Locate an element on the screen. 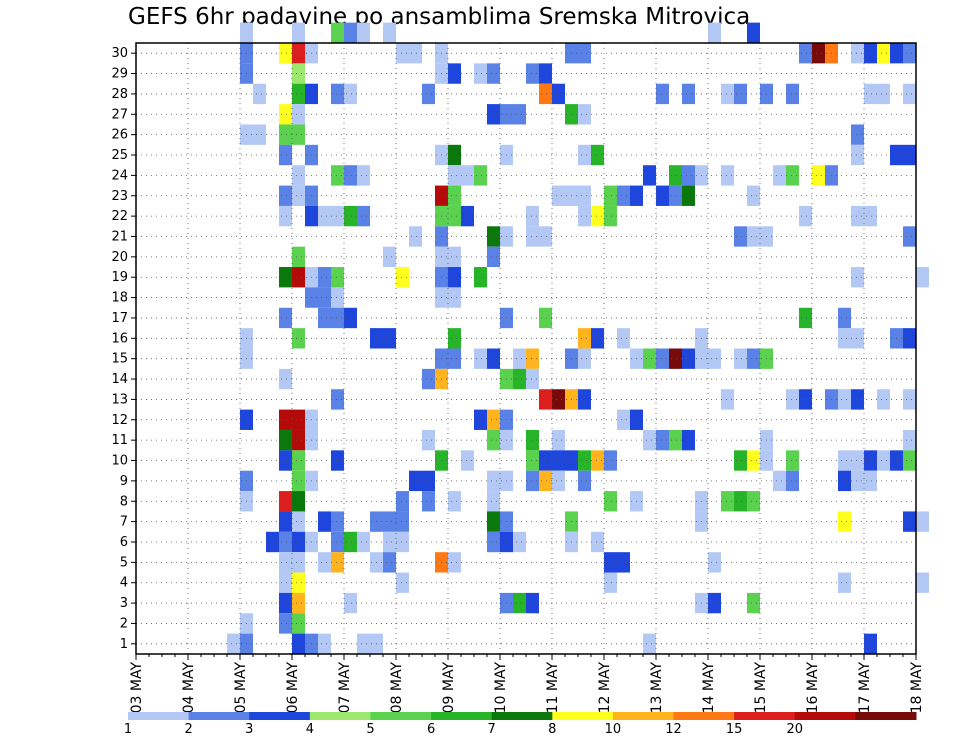 Image resolution: width=960 pixels, height=742 pixels. y-tick-label: 4 is located at coordinates (124, 583).